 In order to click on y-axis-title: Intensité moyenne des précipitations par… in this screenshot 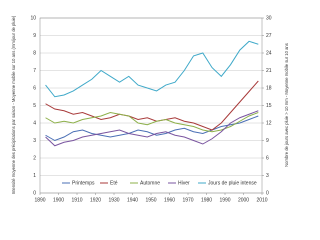, I will do `click(13, 104)`.